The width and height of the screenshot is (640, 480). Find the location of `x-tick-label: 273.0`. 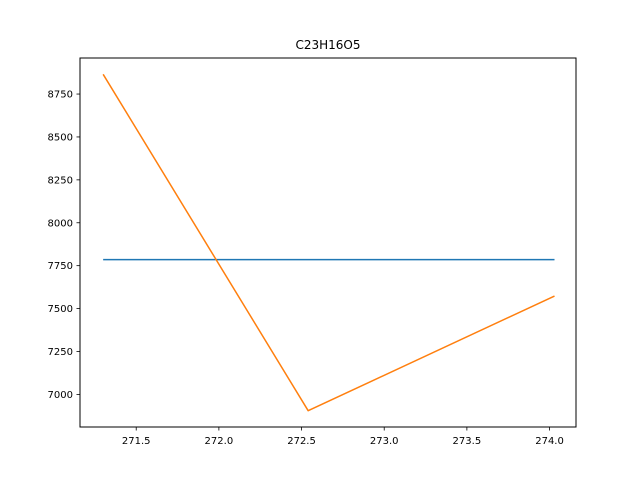

x-tick-label: 273.0 is located at coordinates (384, 441).